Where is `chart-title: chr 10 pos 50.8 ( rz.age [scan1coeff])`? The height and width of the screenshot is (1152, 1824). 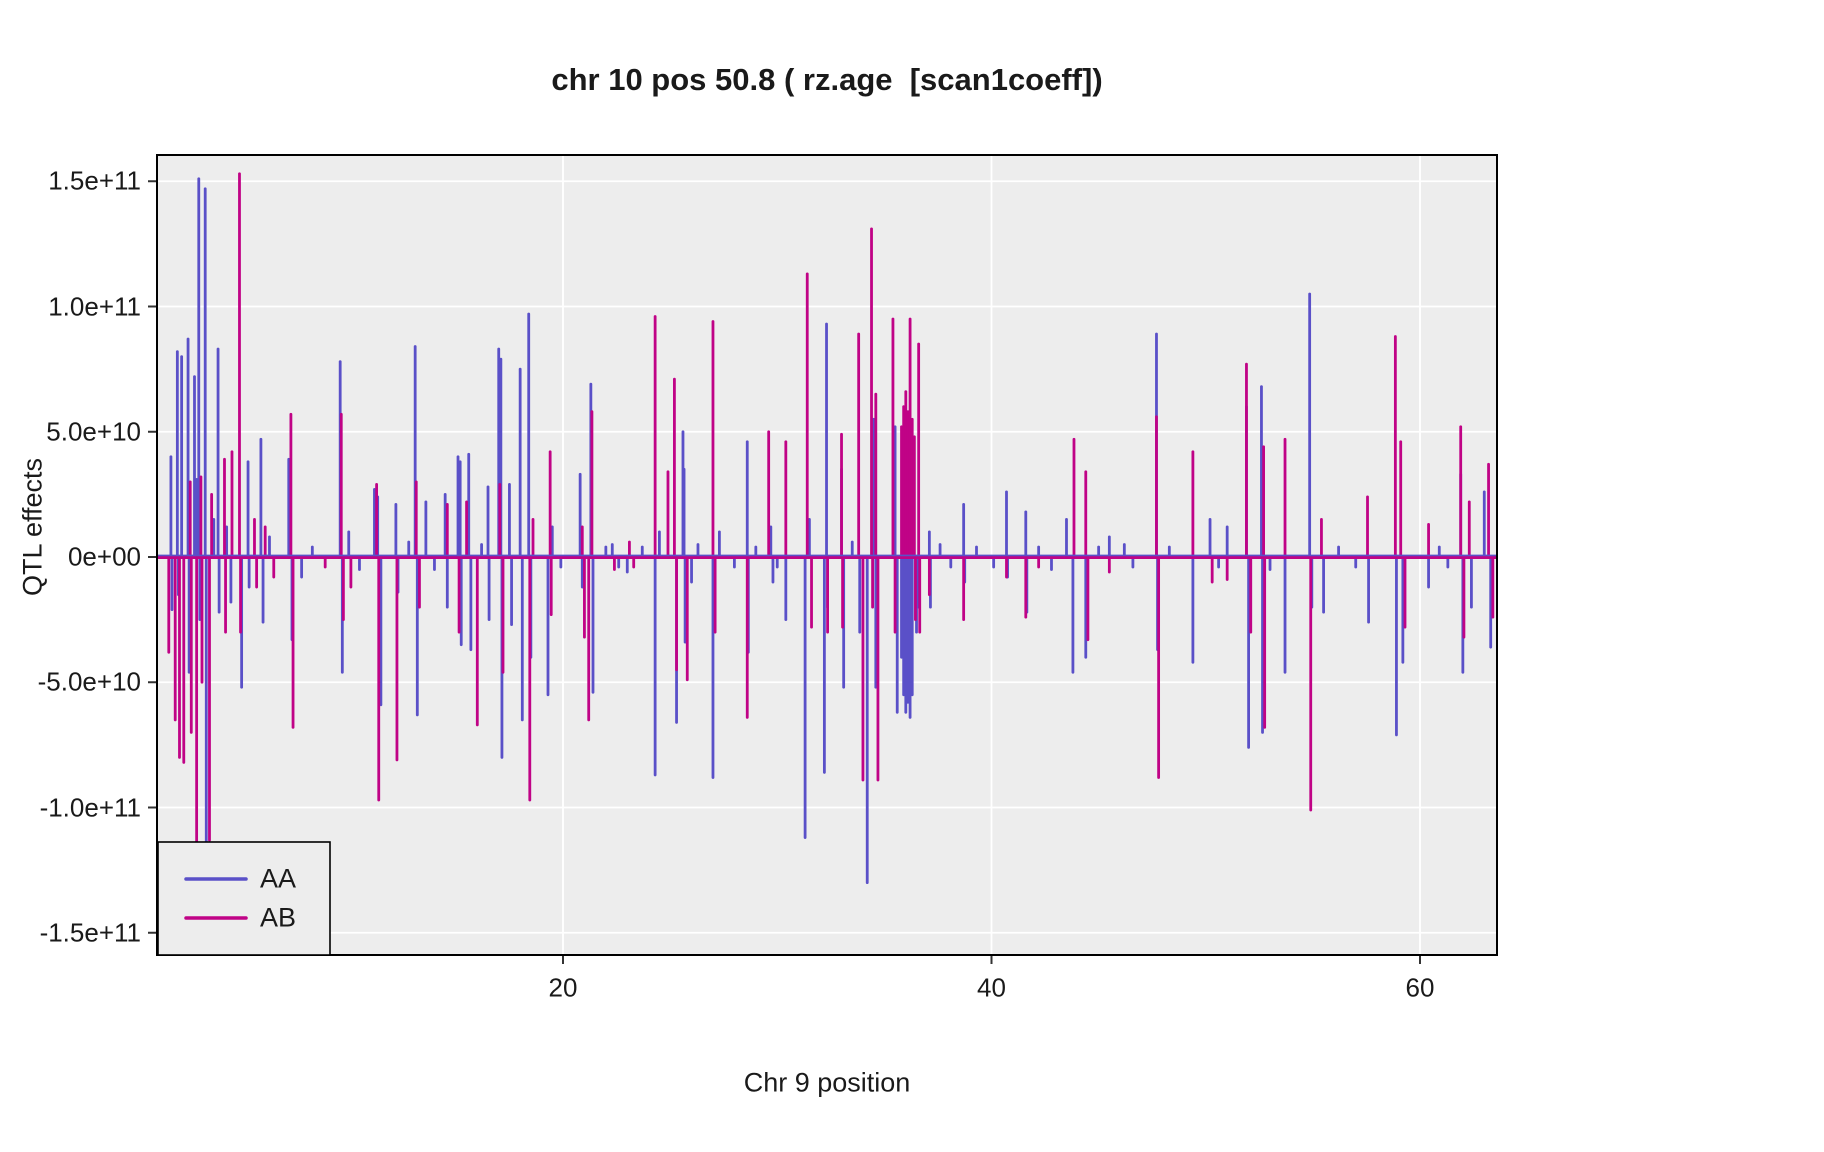
chart-title: chr 10 pos 50.8 ( rz.age [scan1coeff]) is located at coordinates (827, 79).